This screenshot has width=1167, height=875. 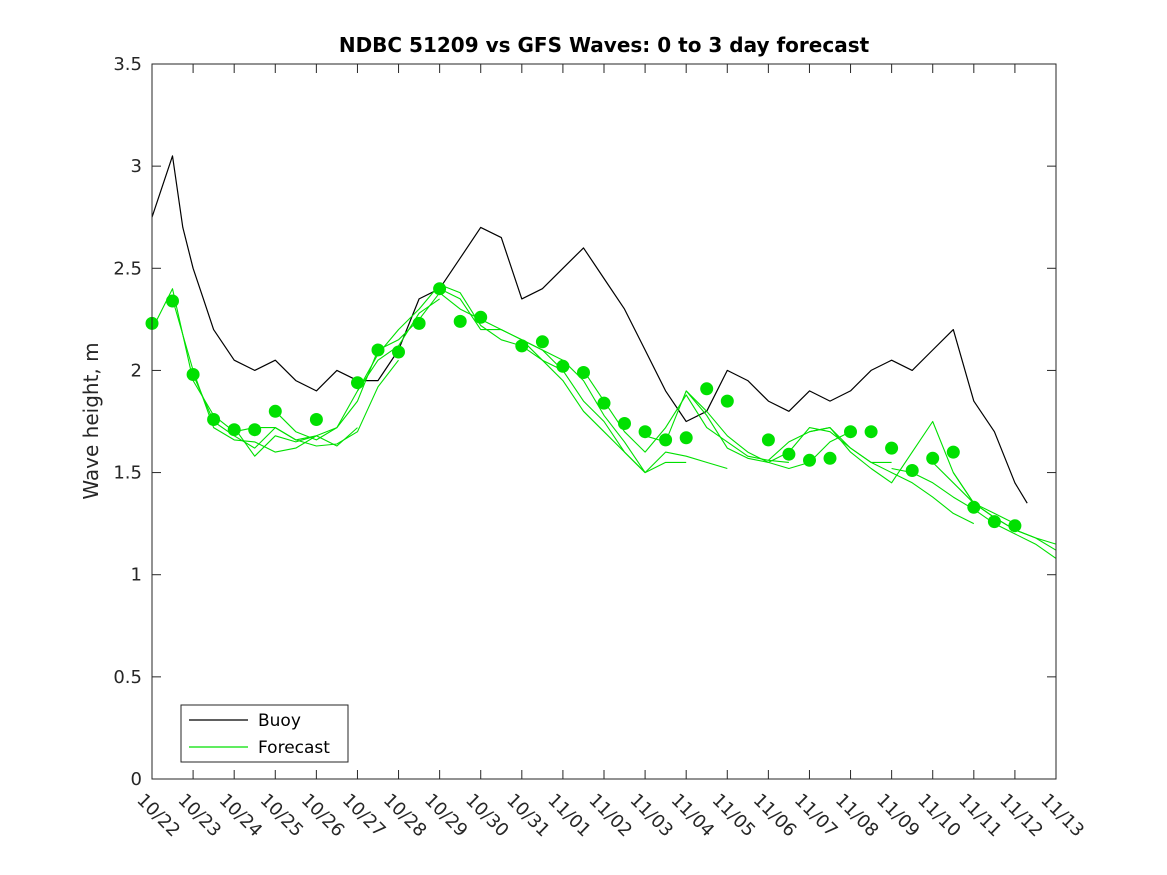 What do you see at coordinates (294, 748) in the screenshot?
I see `legend-forecast-label: Forecast` at bounding box center [294, 748].